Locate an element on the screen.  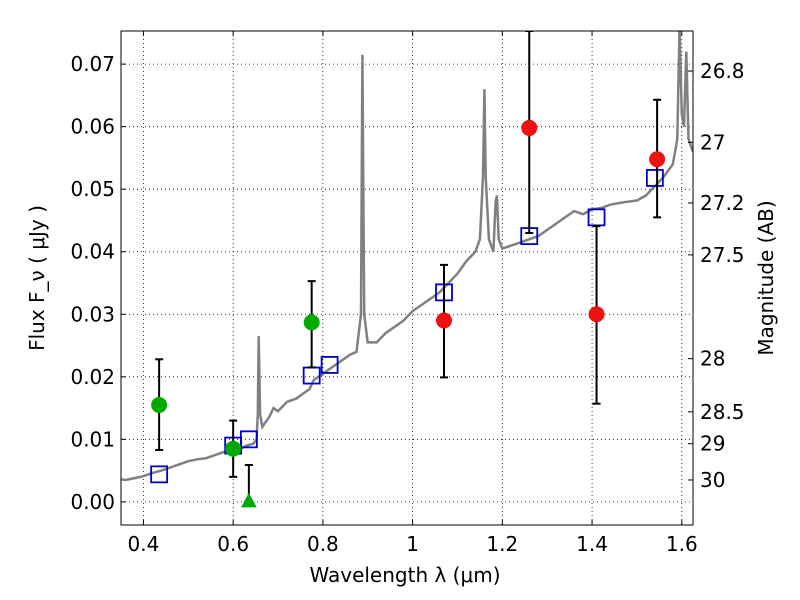
x-tick-label: 1 is located at coordinates (412, 544).